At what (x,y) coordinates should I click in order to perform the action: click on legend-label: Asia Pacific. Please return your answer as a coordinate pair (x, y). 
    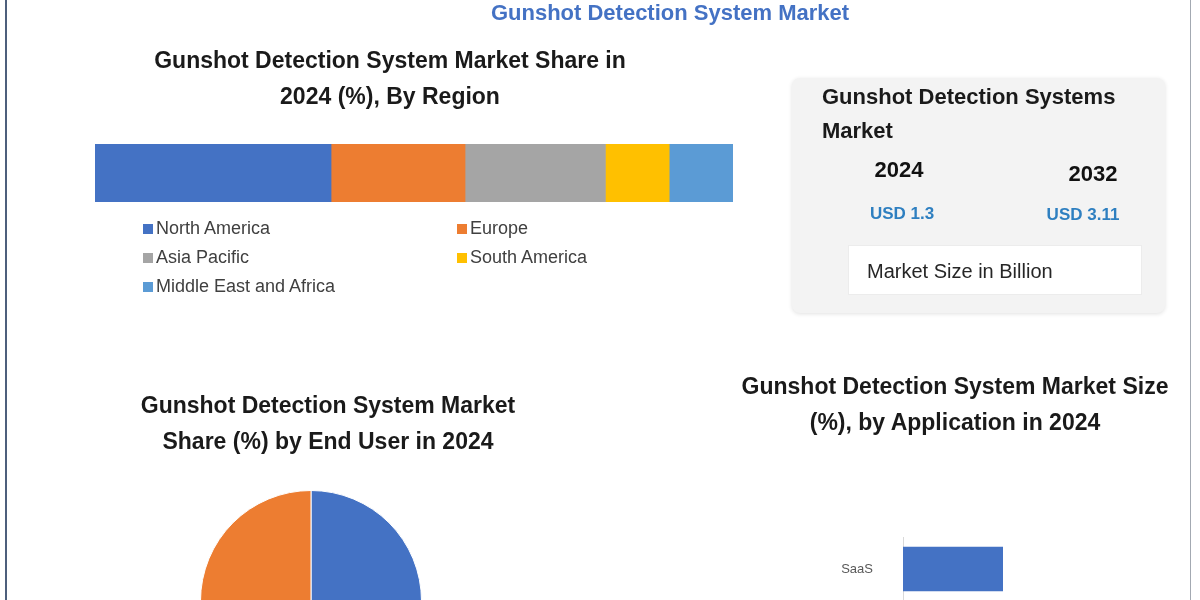
    Looking at the image, I should click on (203, 257).